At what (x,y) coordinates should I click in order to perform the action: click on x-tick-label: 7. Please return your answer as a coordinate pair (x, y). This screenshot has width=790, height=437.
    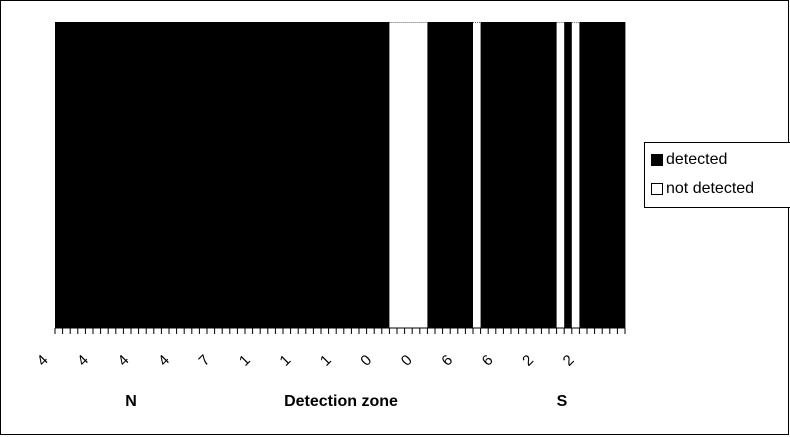
    Looking at the image, I should click on (205, 361).